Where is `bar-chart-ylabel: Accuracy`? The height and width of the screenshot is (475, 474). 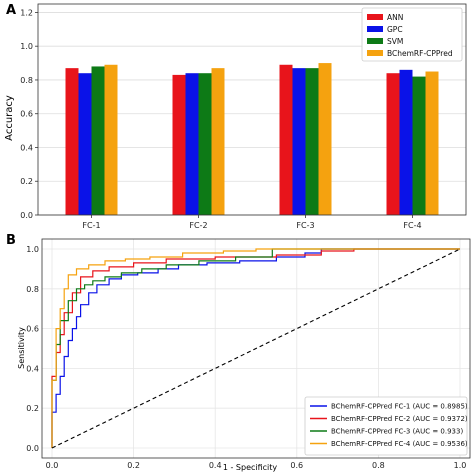 bar-chart-ylabel: Accuracy is located at coordinates (9, 118).